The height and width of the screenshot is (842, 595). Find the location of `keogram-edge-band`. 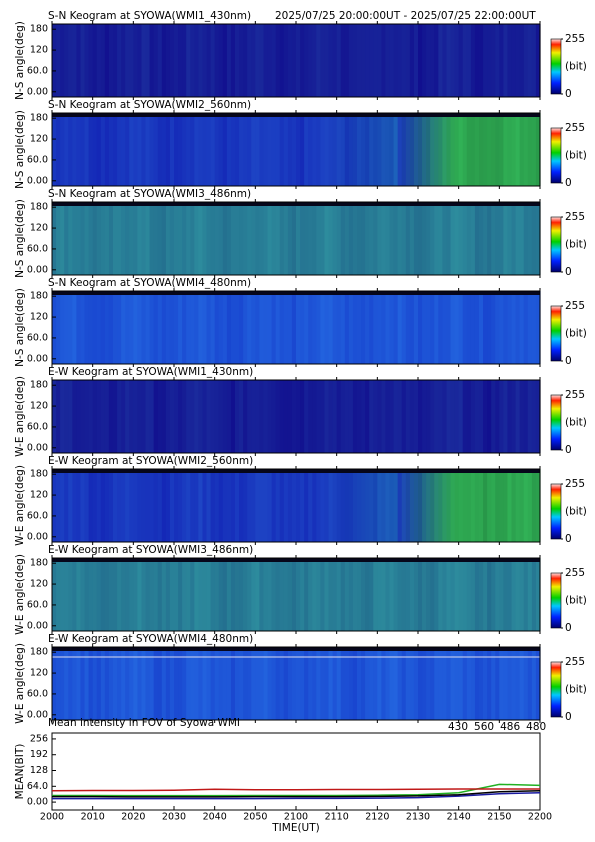

keogram-edge-band is located at coordinates (296, 560).